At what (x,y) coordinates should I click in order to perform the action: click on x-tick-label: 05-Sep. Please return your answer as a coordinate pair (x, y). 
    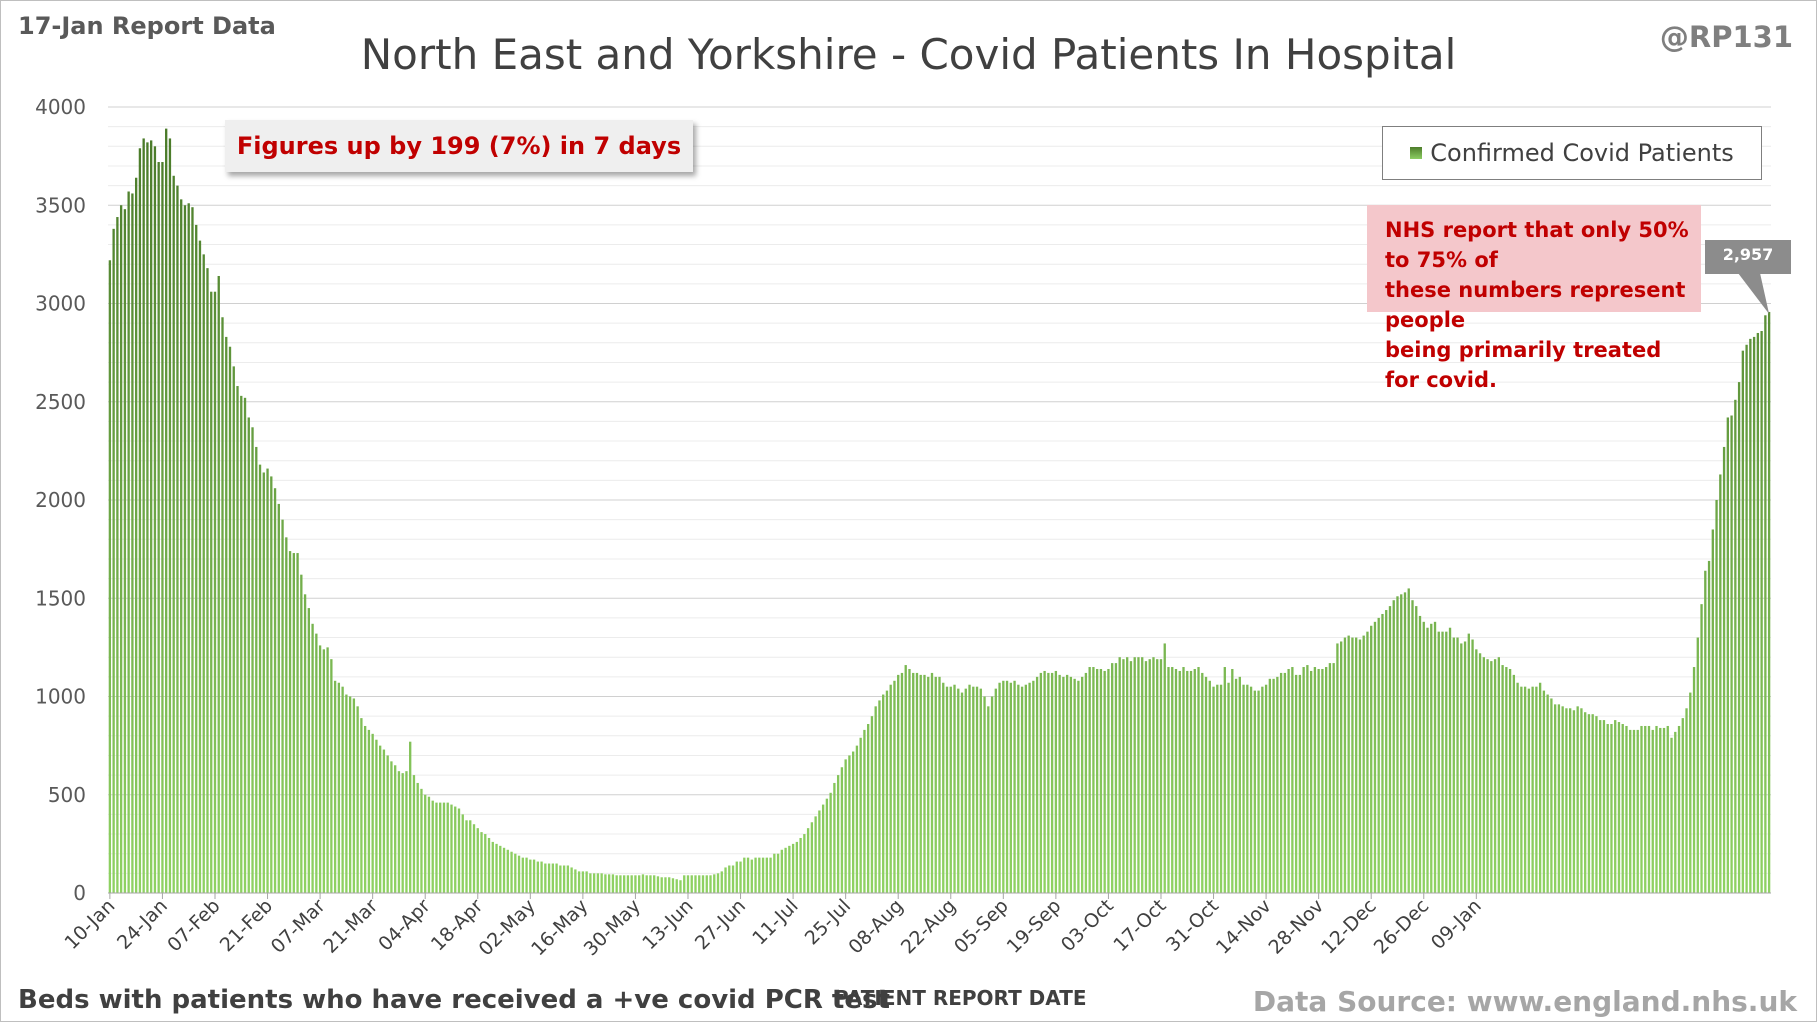
    Looking at the image, I should click on (981, 926).